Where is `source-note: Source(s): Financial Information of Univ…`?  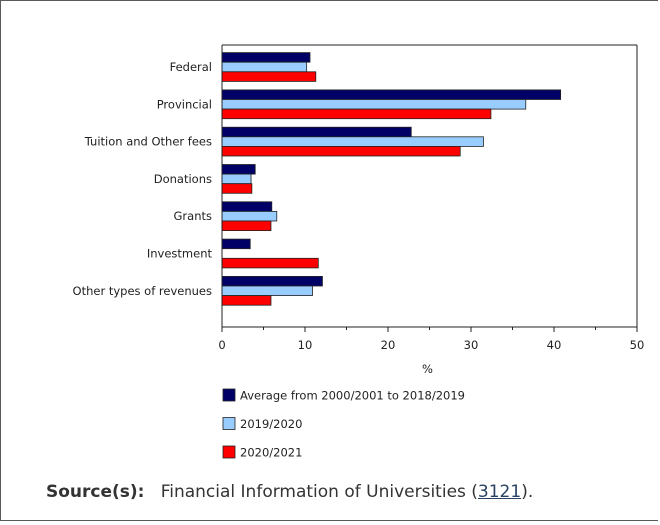 source-note: Source(s): Financial Information of Univ… is located at coordinates (289, 492).